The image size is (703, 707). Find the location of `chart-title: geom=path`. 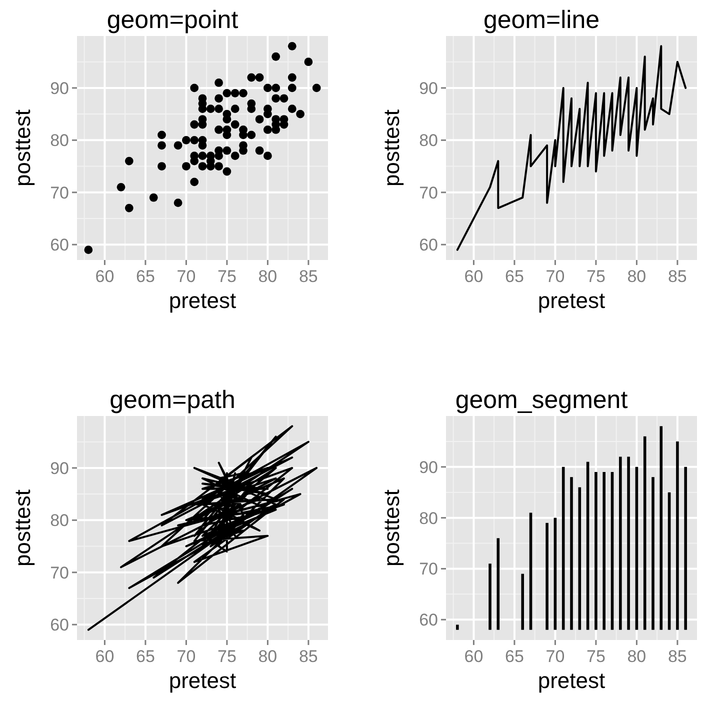

chart-title: geom=path is located at coordinates (173, 400).